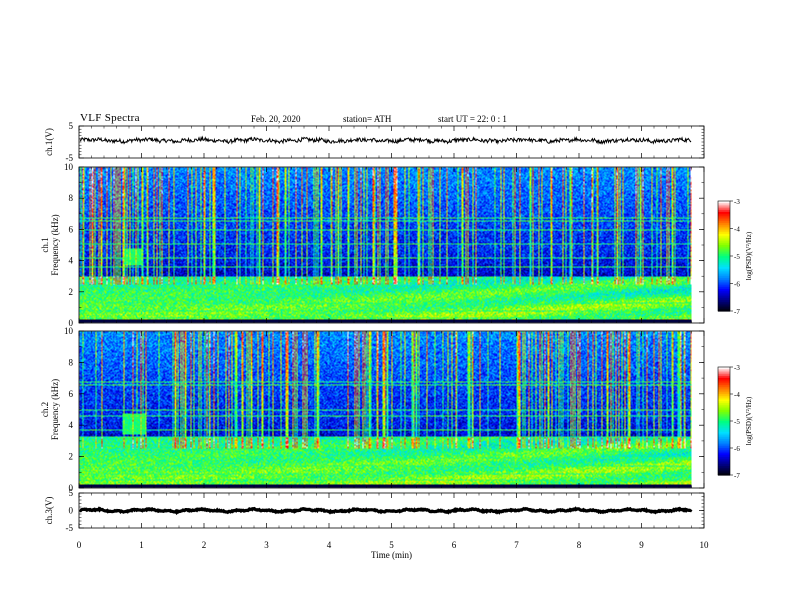  Describe the element at coordinates (204, 545) in the screenshot. I see `x-tick-label: 2` at that location.